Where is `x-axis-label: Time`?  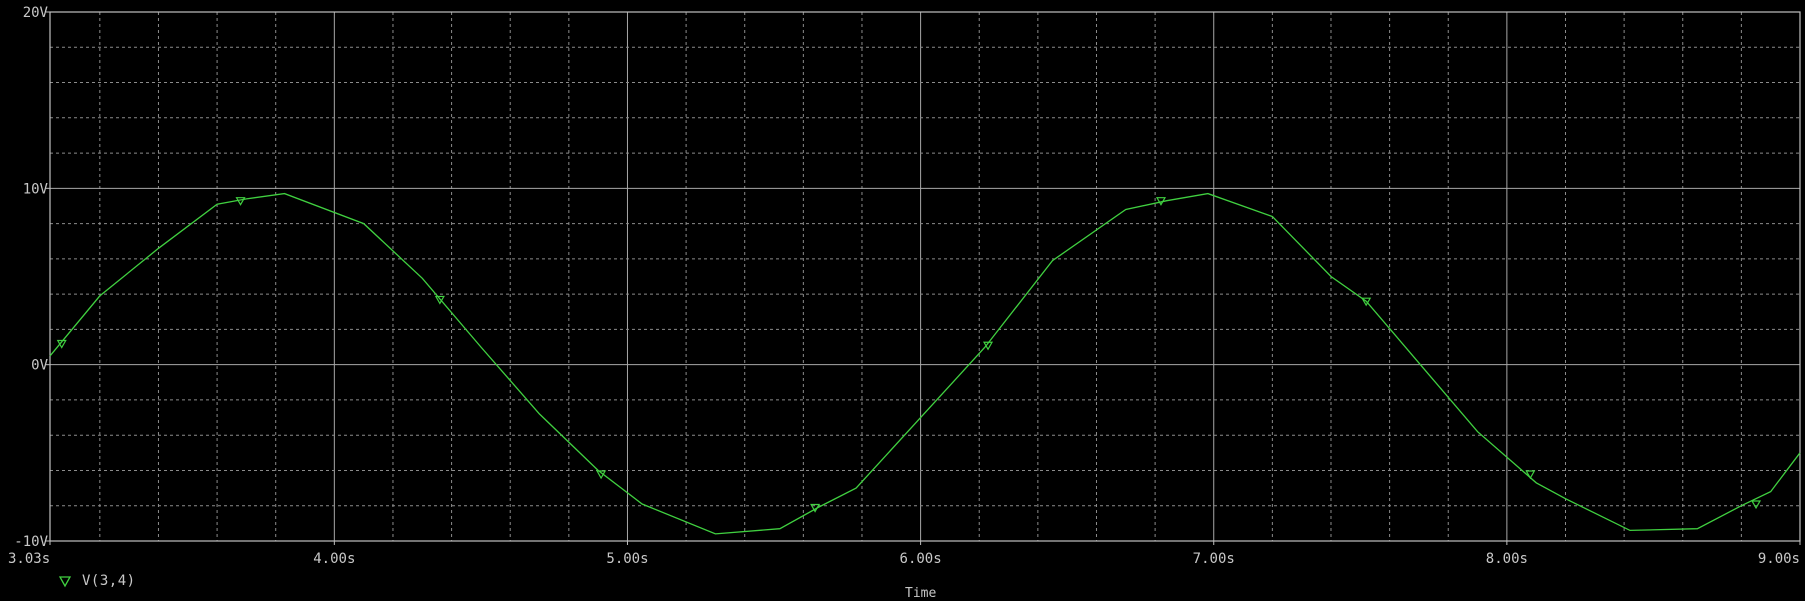
x-axis-label: Time is located at coordinates (921, 593).